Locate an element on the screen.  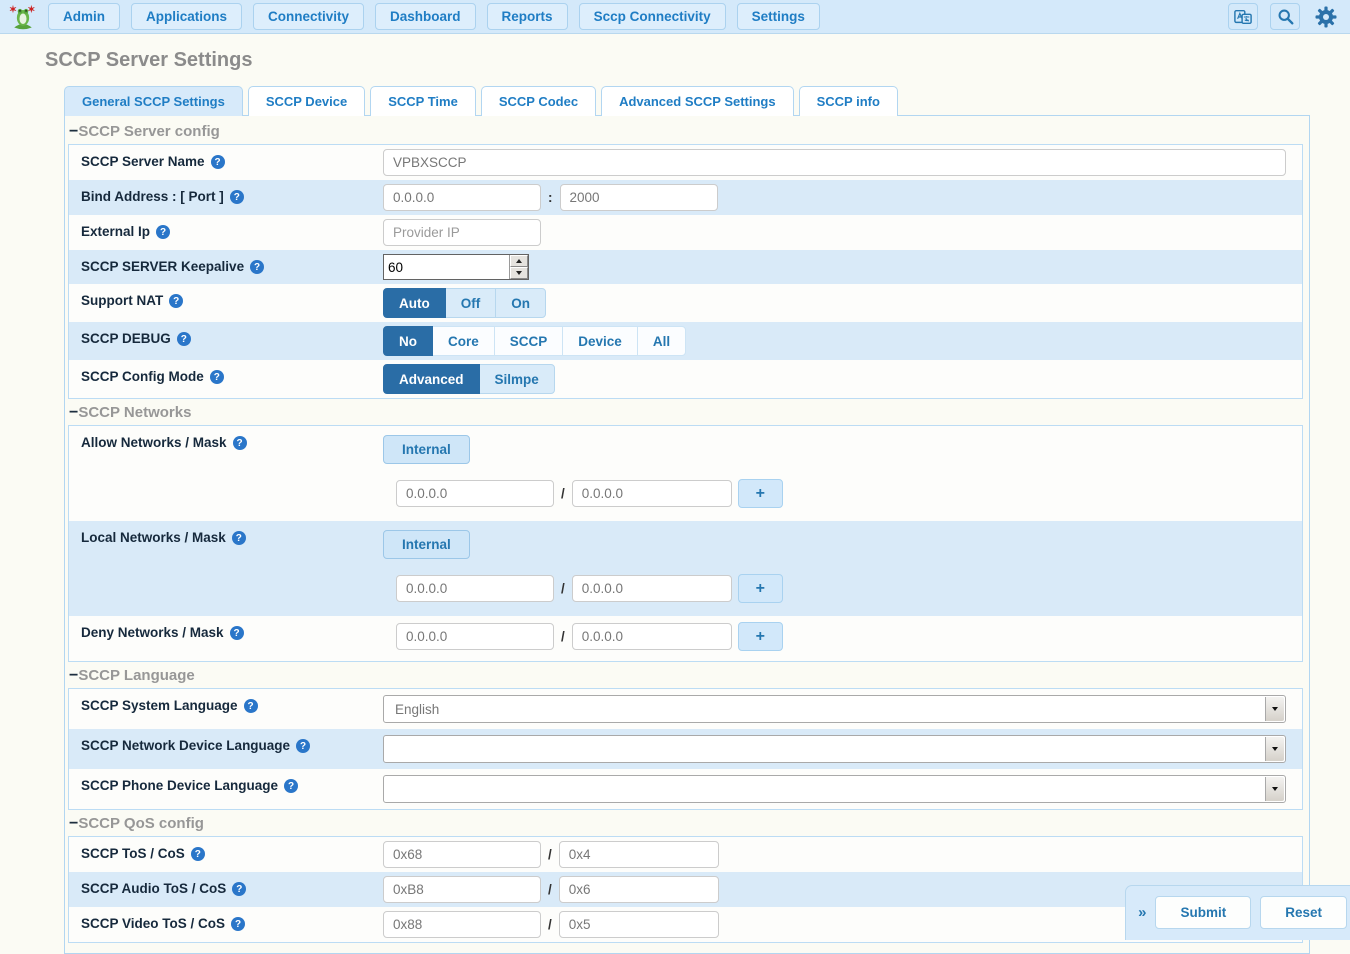
submit-button: Submit is located at coordinates (1203, 912).